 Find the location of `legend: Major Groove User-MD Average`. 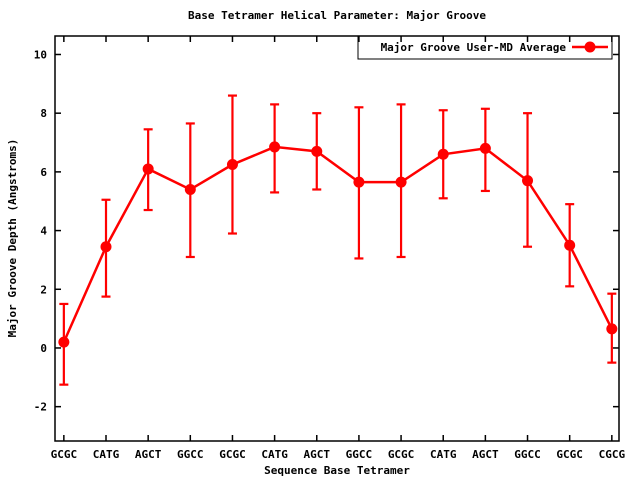

legend: Major Groove User-MD Average is located at coordinates (485, 47).